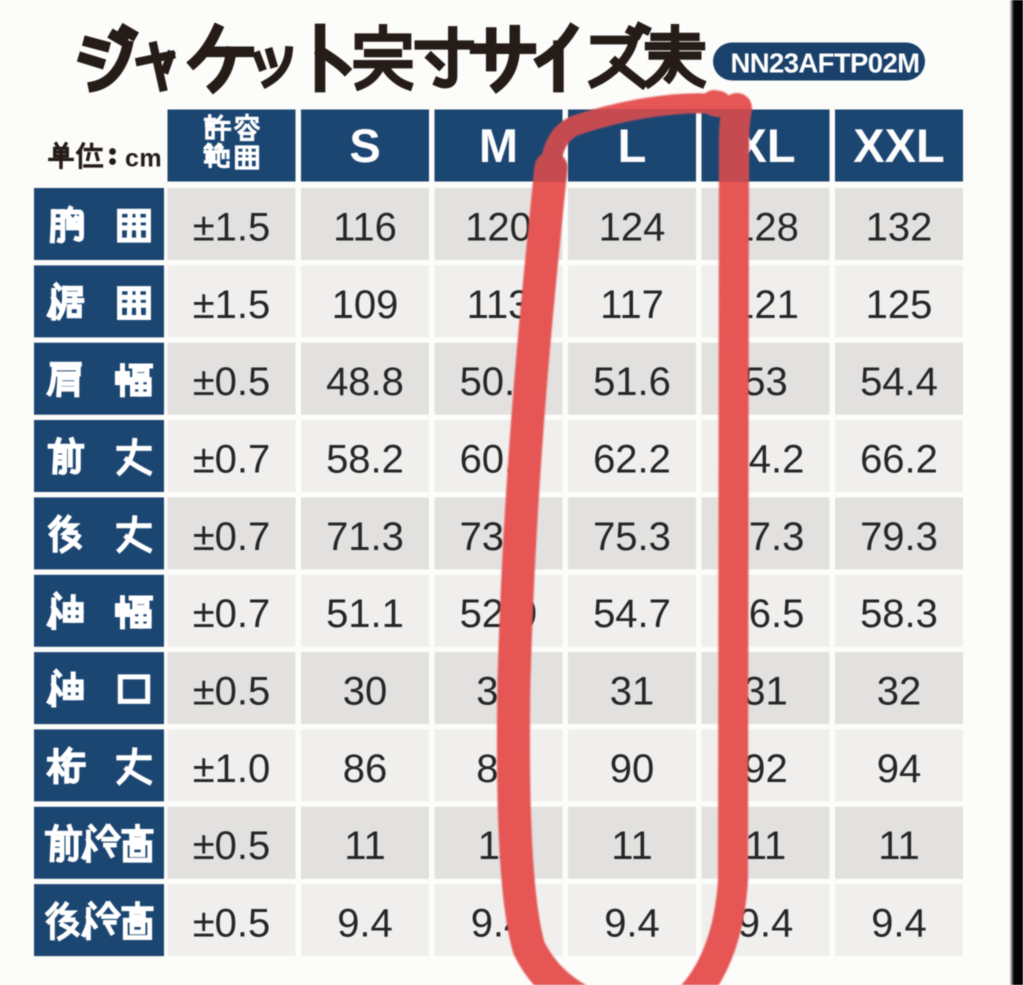  Describe the element at coordinates (899, 382) in the screenshot. I see `svg-text: 54.4` at that location.